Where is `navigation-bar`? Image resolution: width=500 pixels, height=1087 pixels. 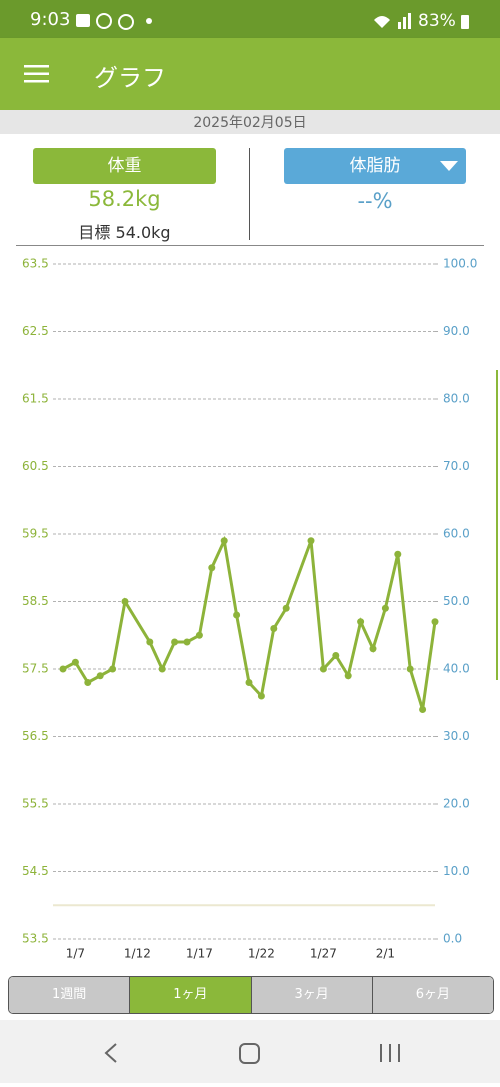
navigation-bar is located at coordinates (250, 1051).